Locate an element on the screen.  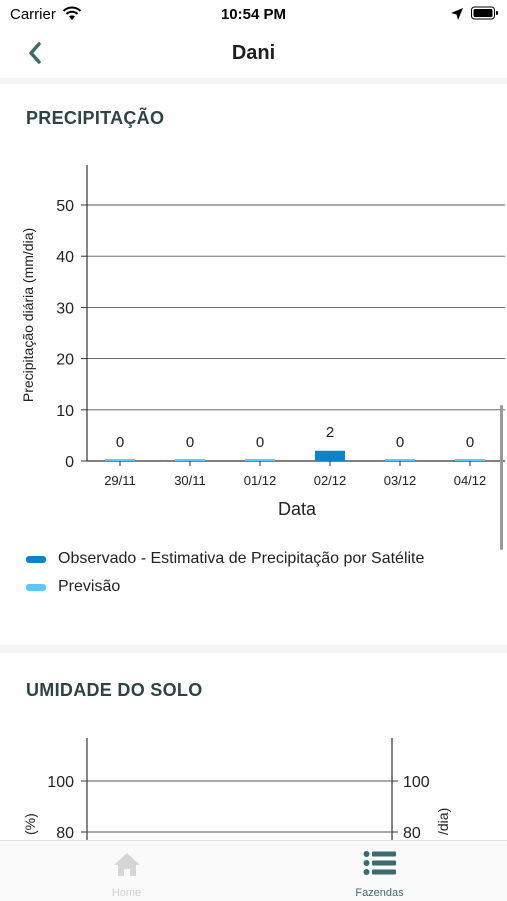
clock: 10:54 PM is located at coordinates (253, 14).